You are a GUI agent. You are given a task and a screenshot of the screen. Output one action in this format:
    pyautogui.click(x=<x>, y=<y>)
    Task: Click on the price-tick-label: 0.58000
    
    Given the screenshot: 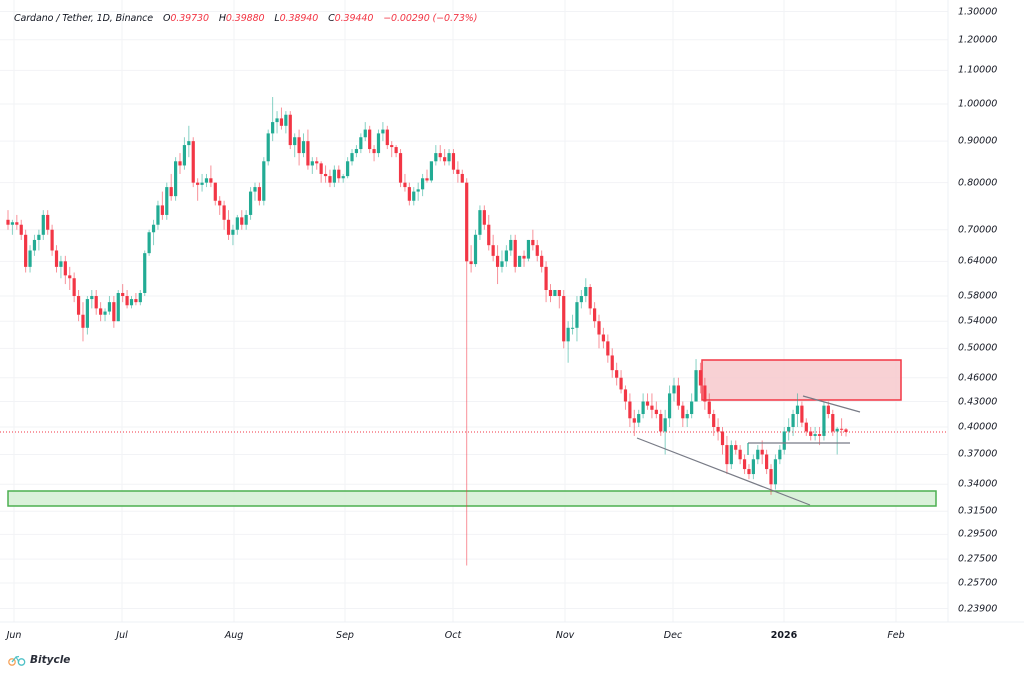 What is the action you would take?
    pyautogui.click(x=978, y=296)
    